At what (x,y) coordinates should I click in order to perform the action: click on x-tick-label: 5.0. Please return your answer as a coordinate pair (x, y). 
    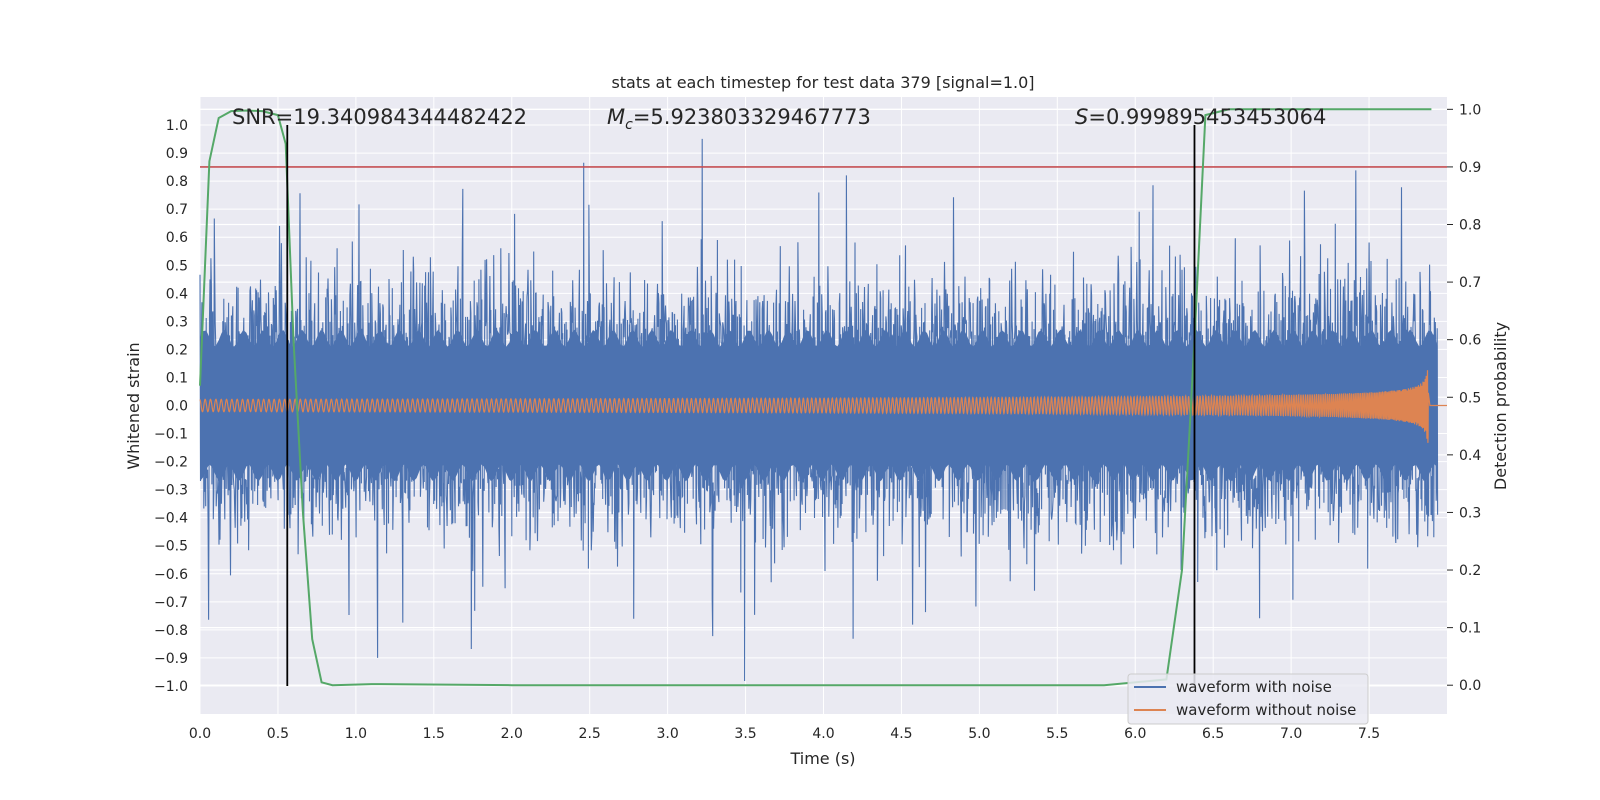
    Looking at the image, I should click on (979, 734).